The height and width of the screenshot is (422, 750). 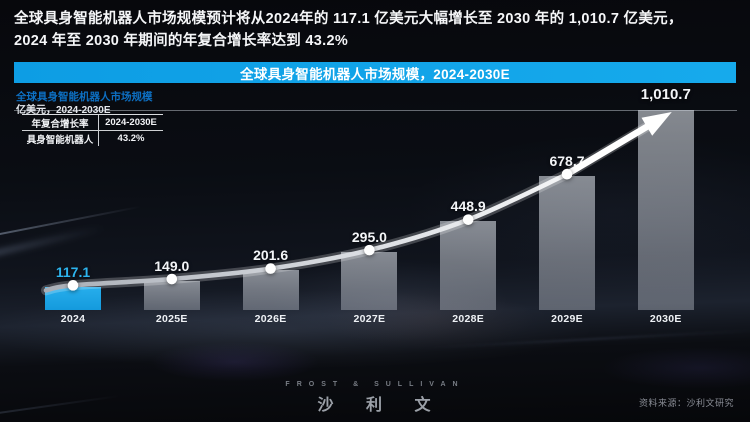 I want to click on value-label-2024: 117.1, so click(x=73, y=271).